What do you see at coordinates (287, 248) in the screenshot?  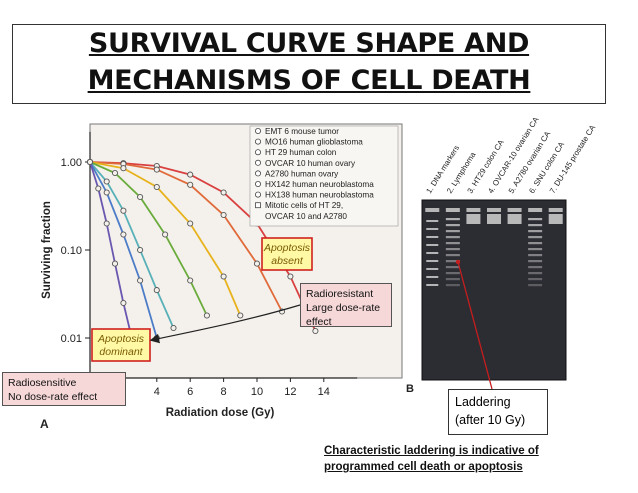 I see `apoptosis-absent-line-1: Apoptosis` at bounding box center [287, 248].